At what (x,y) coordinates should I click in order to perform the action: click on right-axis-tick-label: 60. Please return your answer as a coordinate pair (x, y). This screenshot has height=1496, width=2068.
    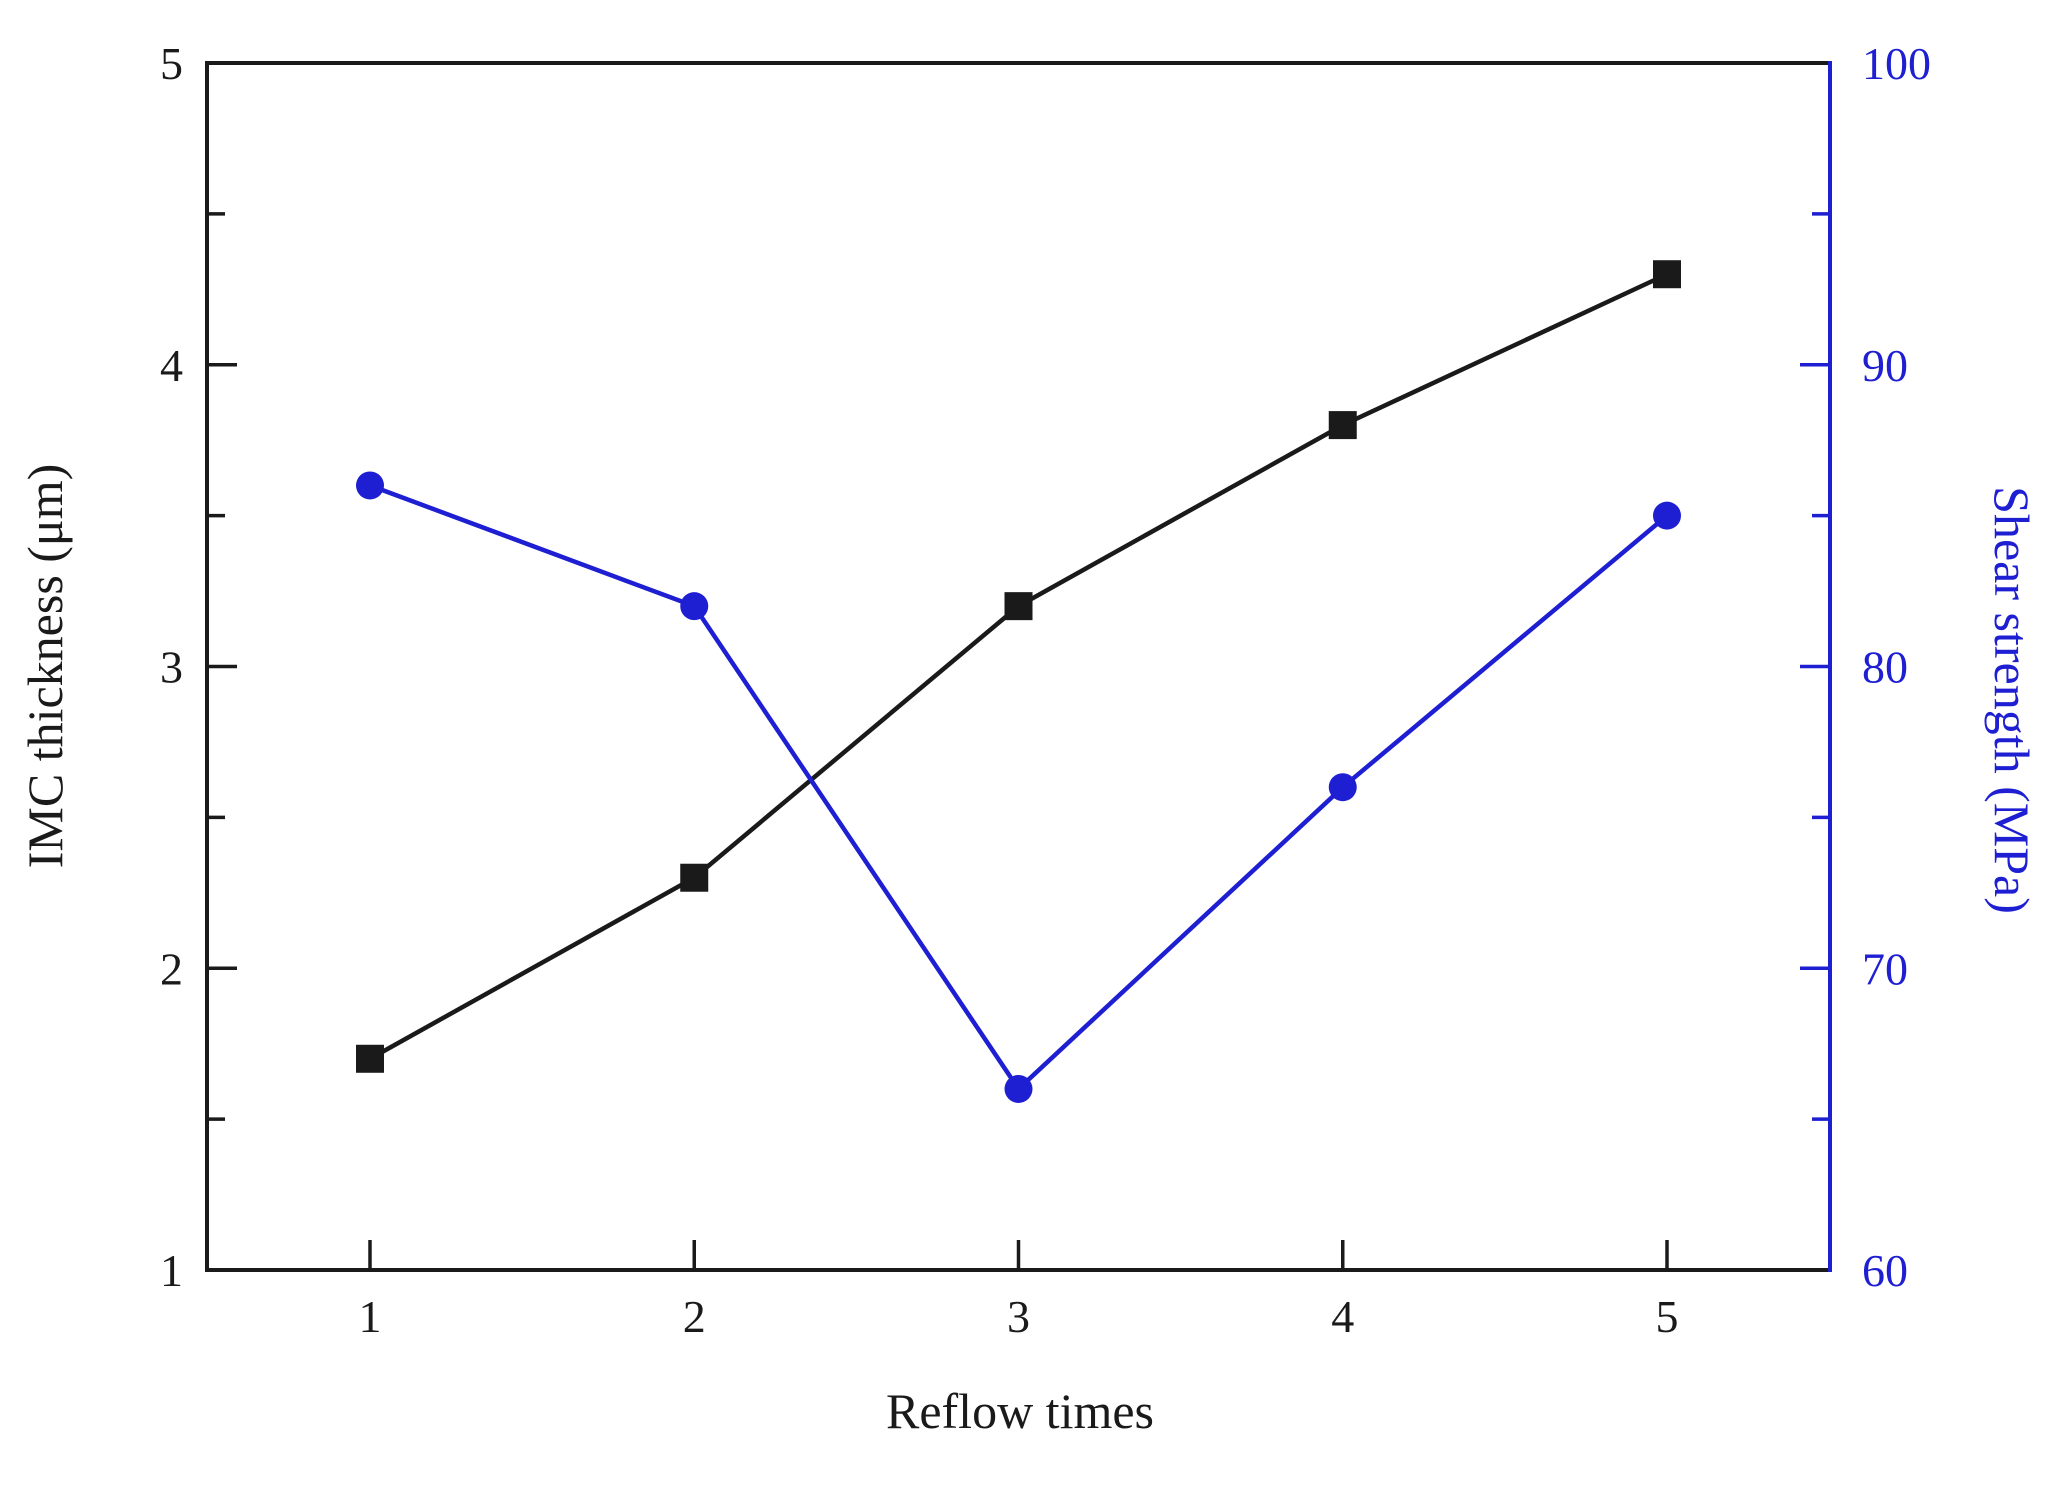
    Looking at the image, I should click on (1885, 1270).